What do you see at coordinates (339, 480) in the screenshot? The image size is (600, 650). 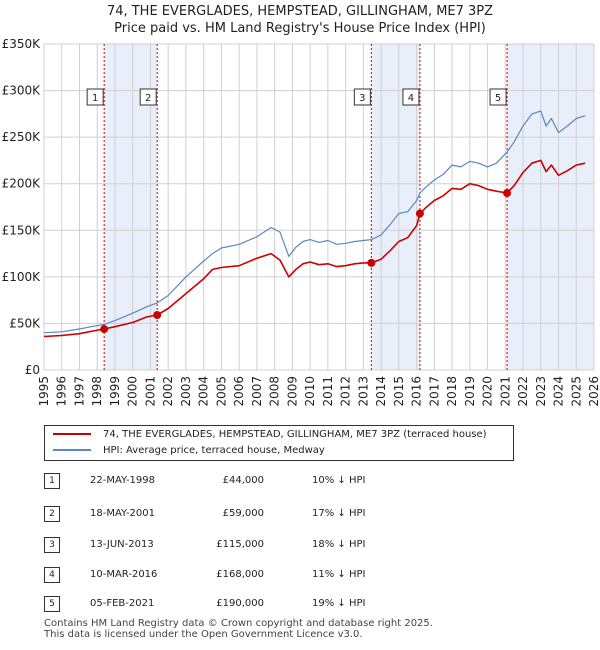 I see `sale-hpi-diff: 10% ↓ HPI` at bounding box center [339, 480].